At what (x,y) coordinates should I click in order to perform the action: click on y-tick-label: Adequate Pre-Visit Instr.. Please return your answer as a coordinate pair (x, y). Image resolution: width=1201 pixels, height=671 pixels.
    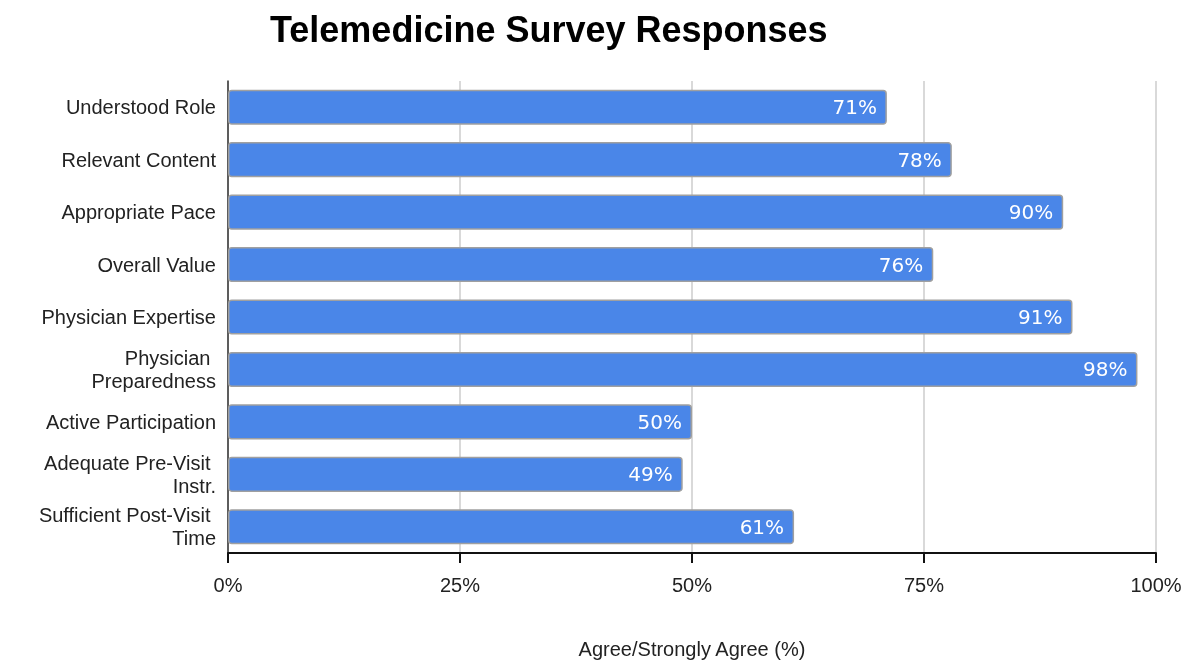
    Looking at the image, I should click on (130, 474).